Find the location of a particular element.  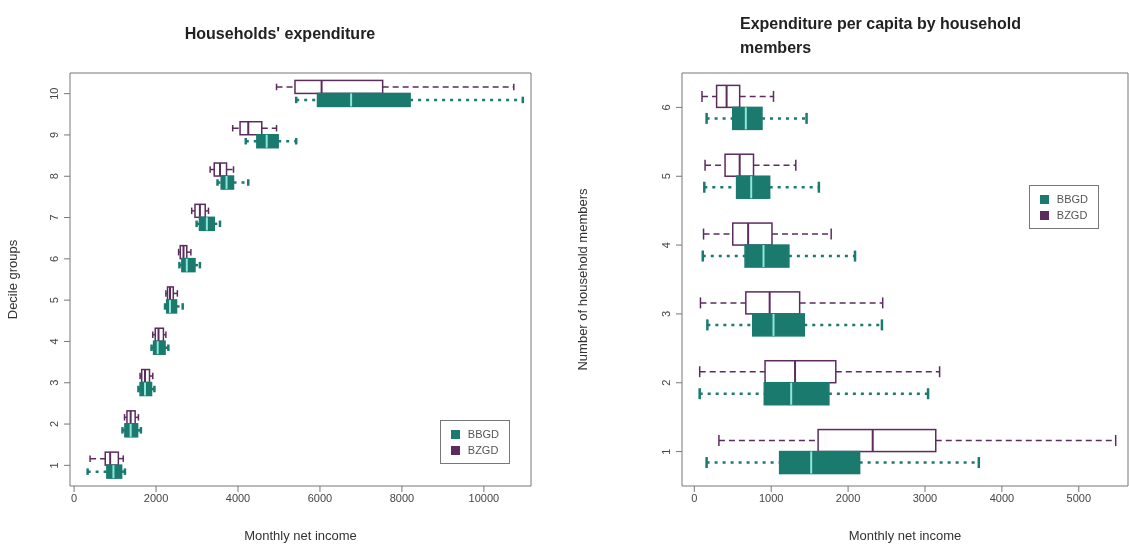

x-tick-label: 6000 is located at coordinates (320, 497).